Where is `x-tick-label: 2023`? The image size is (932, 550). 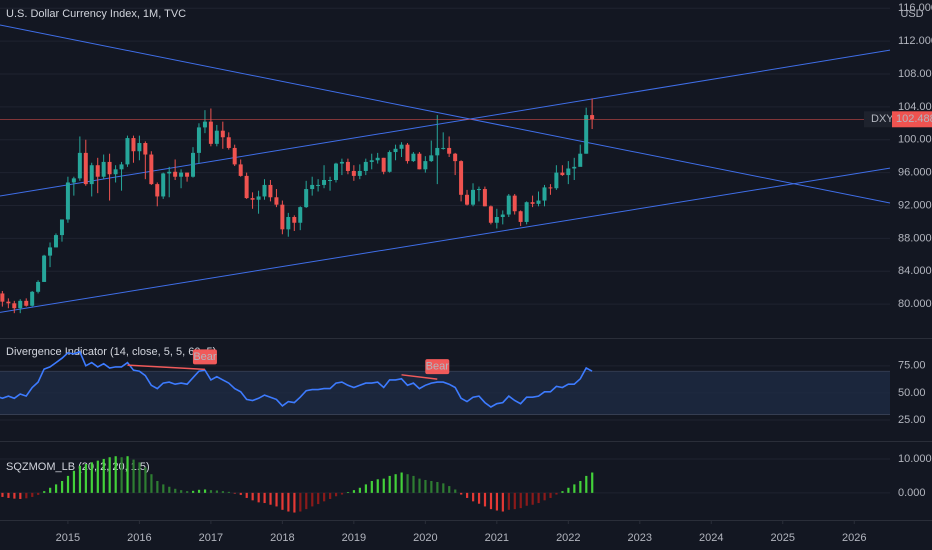 x-tick-label: 2023 is located at coordinates (640, 538).